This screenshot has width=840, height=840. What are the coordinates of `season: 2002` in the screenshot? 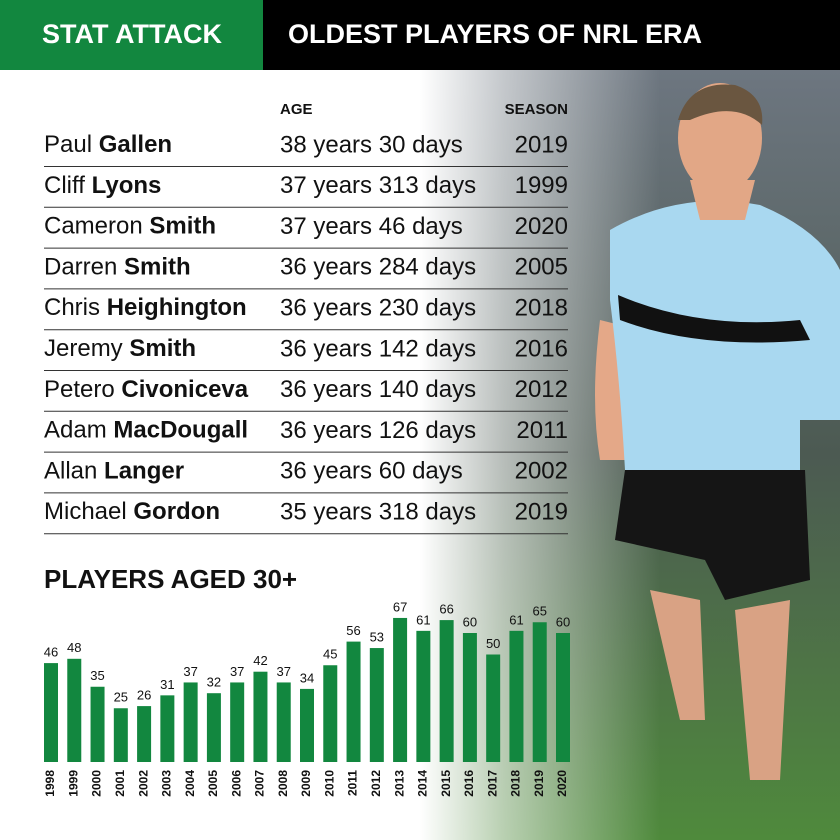 It's located at (541, 471).